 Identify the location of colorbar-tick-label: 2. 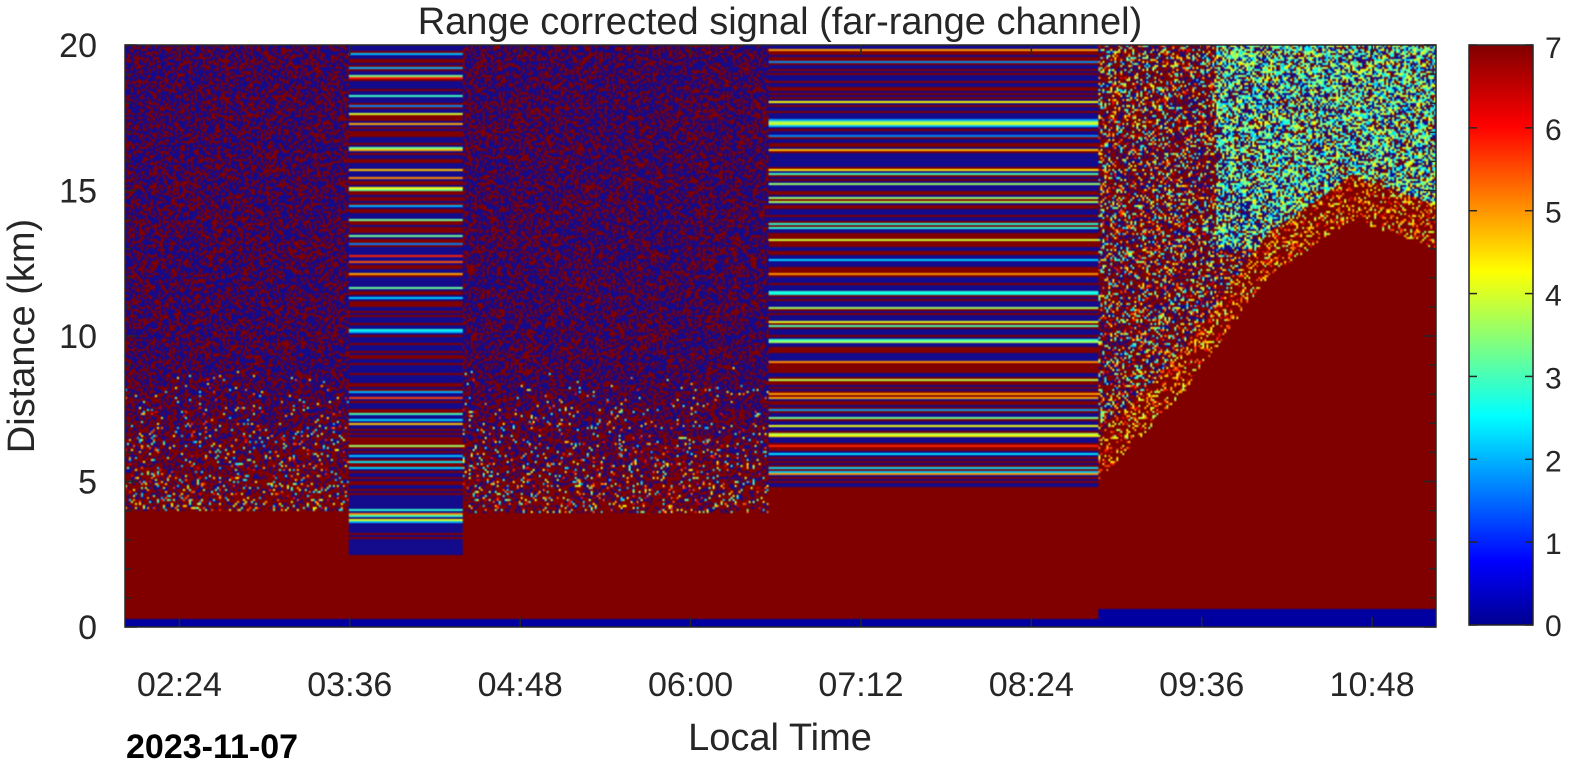
(1553, 461).